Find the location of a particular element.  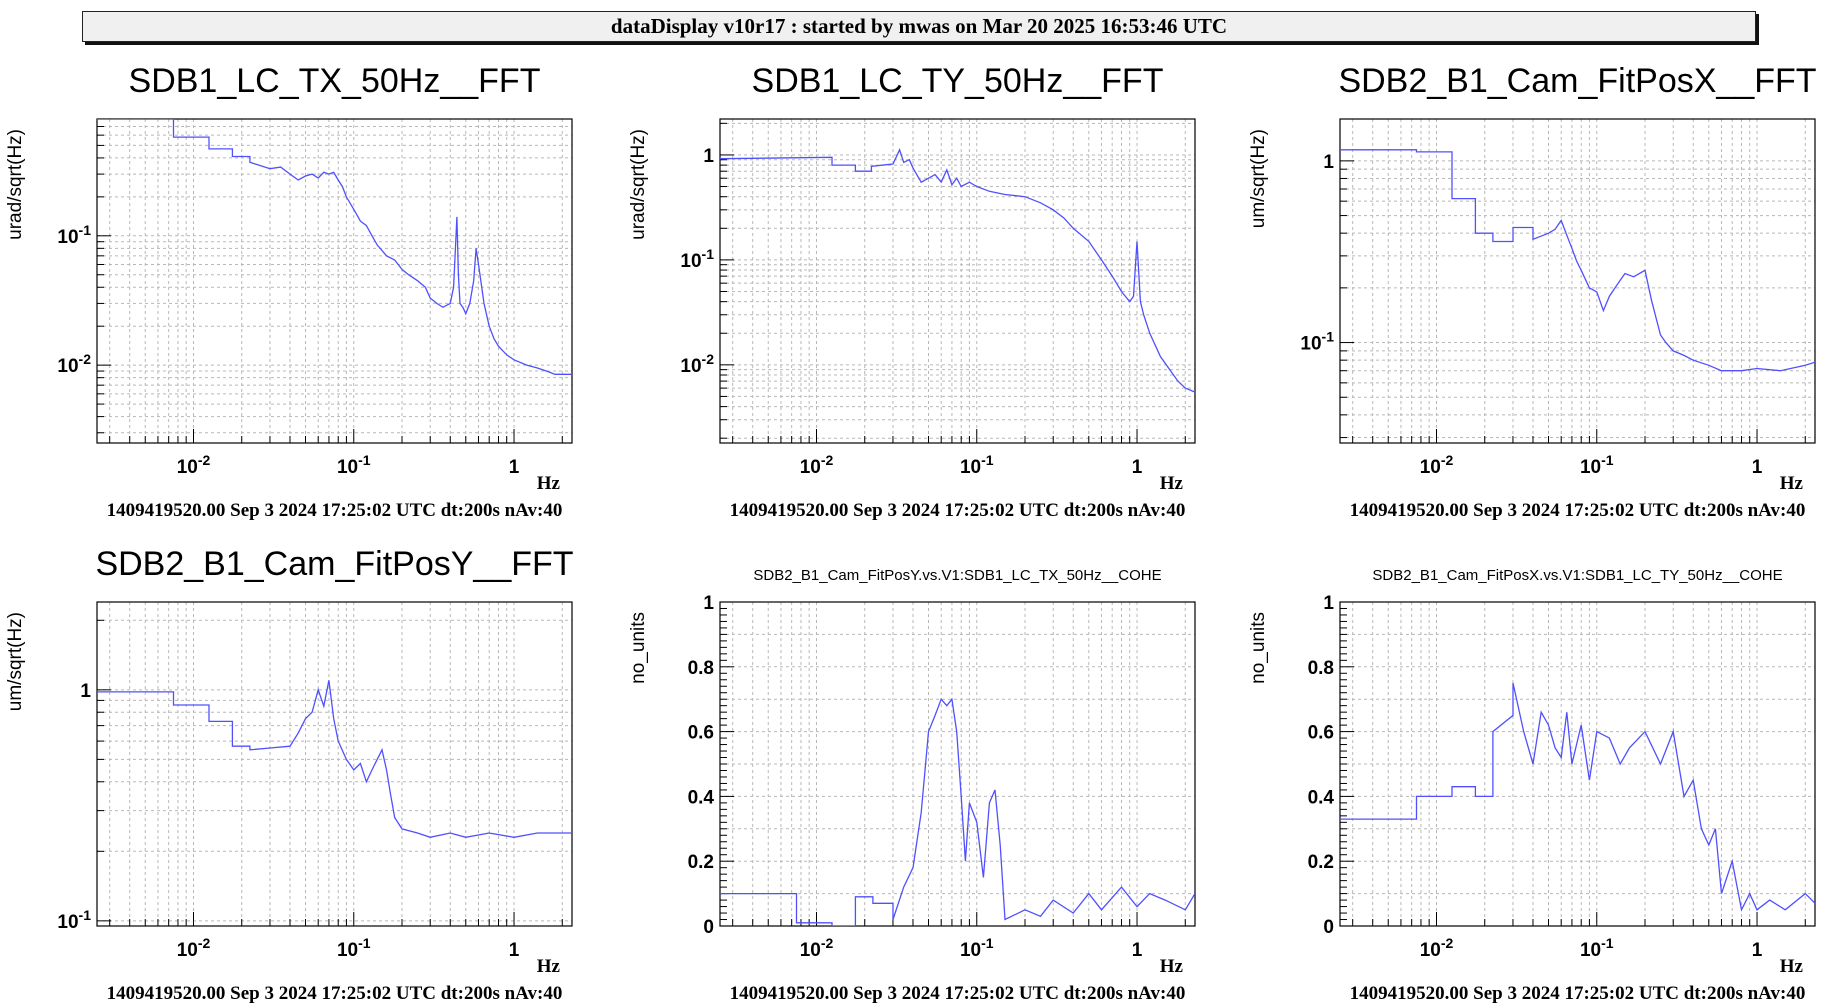

chart-title: SDB2_B1_Cam_FitPosY__FFT is located at coordinates (334, 564).